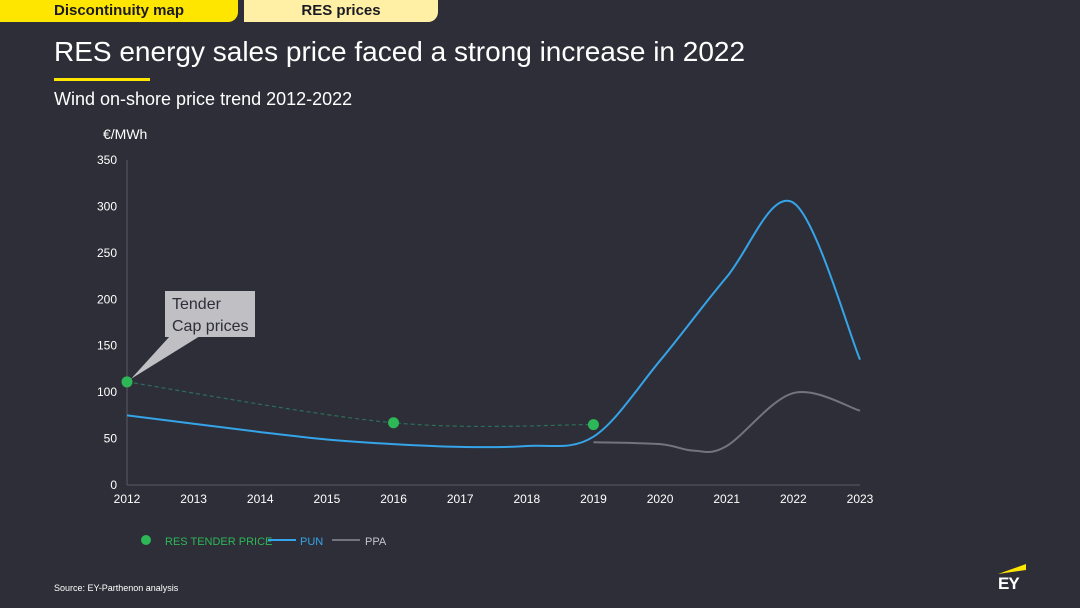  What do you see at coordinates (203, 99) in the screenshot?
I see `chart-subtitle: Wind on-shore price trend 2012-2022` at bounding box center [203, 99].